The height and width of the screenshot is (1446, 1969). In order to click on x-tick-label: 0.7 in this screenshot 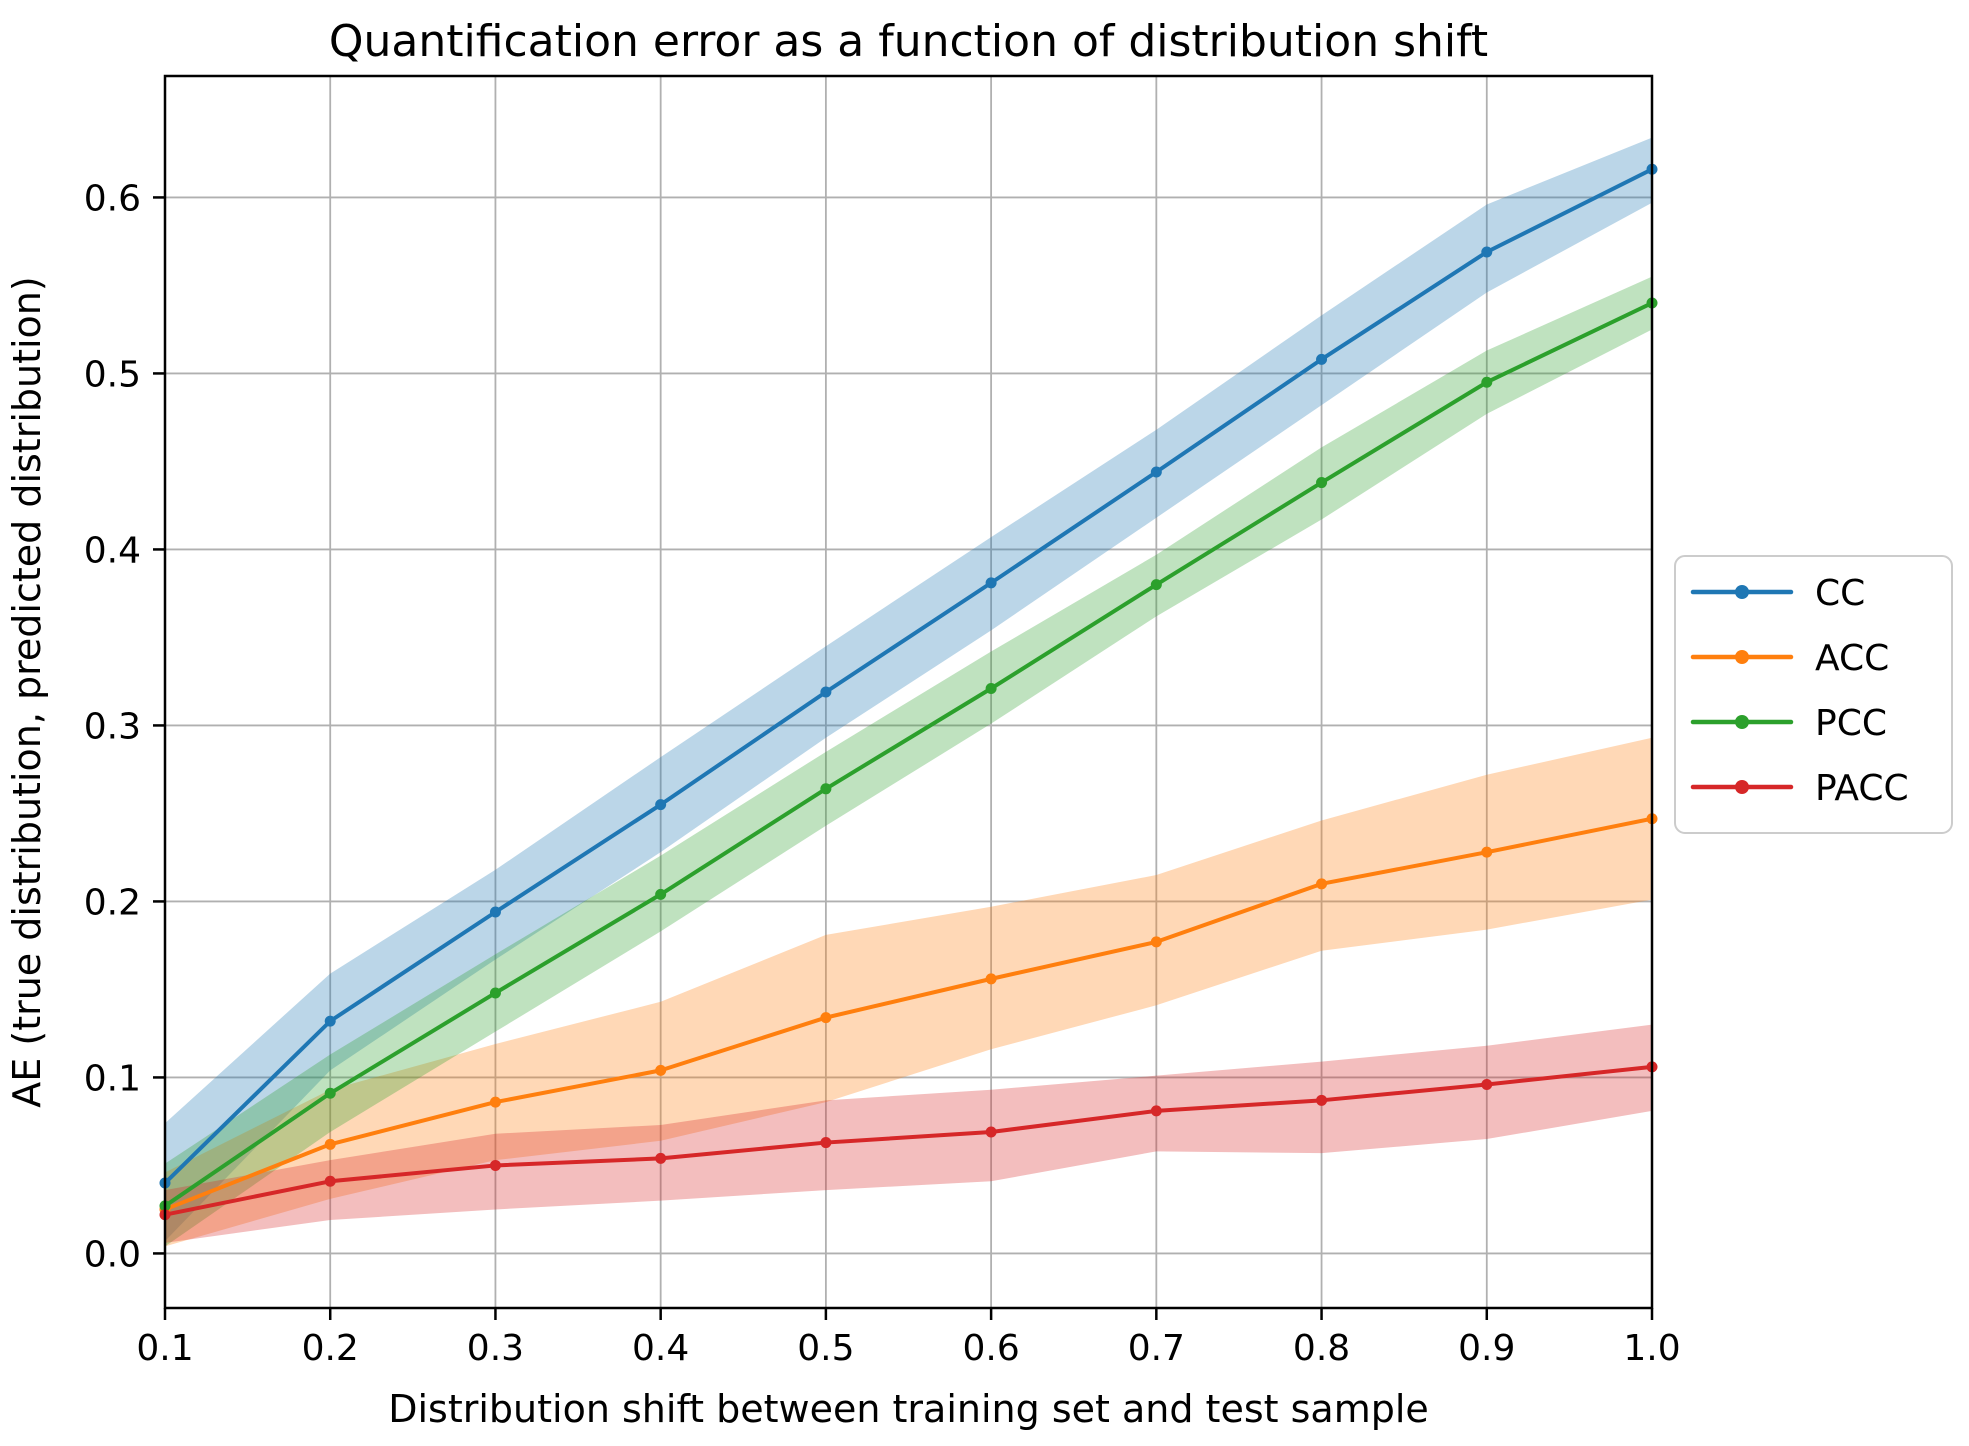, I will do `click(1156, 1348)`.